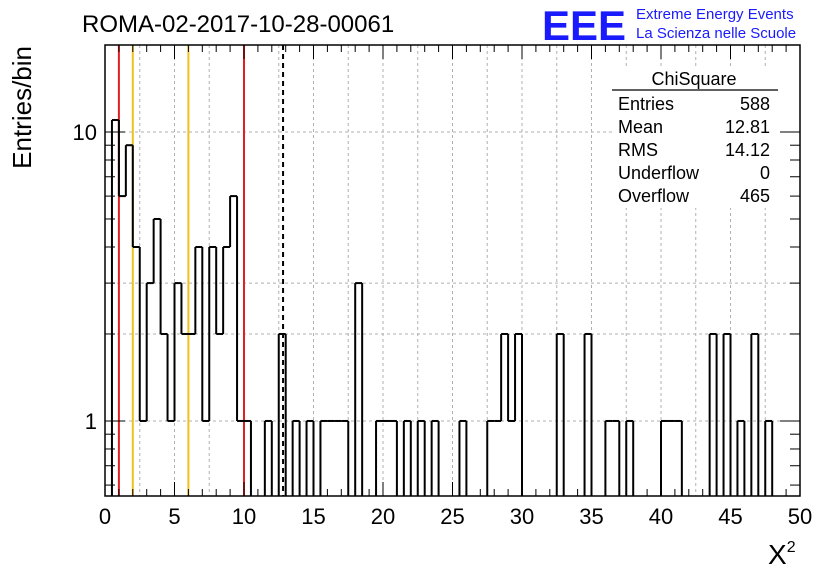 The image size is (836, 572). I want to click on x-tick-label: 15, so click(313, 516).